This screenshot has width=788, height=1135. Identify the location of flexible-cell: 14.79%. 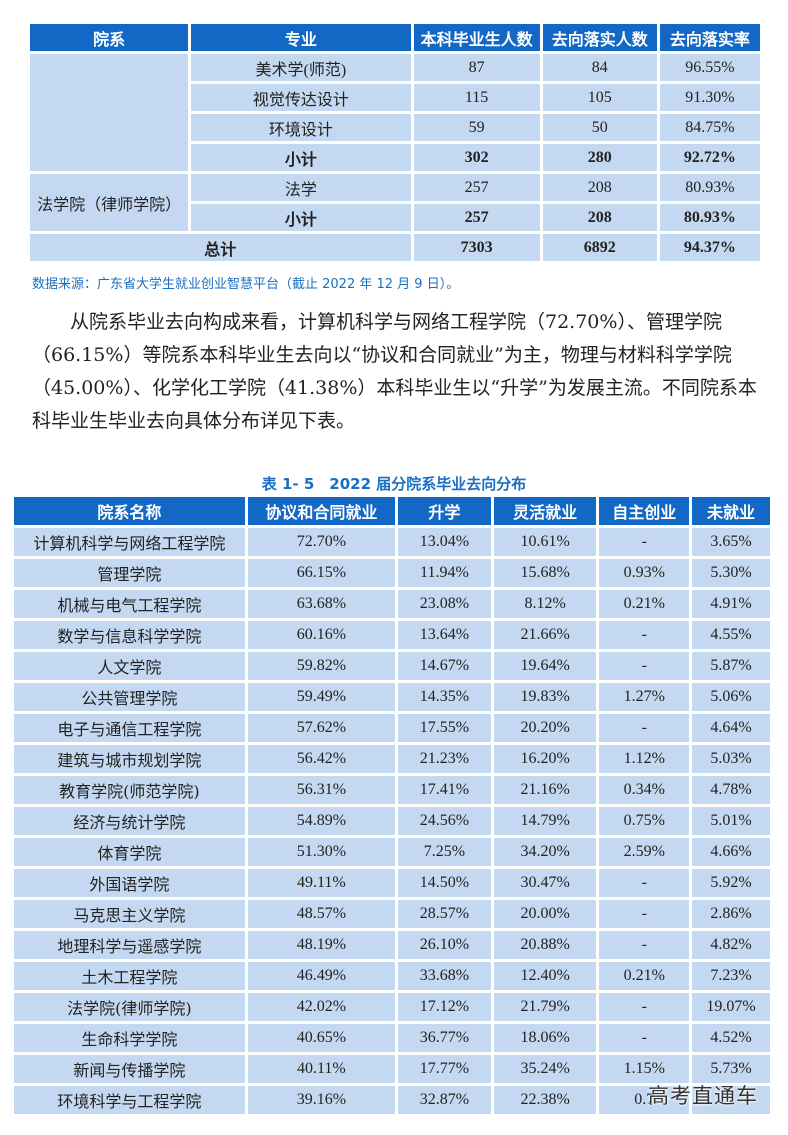
(545, 821).